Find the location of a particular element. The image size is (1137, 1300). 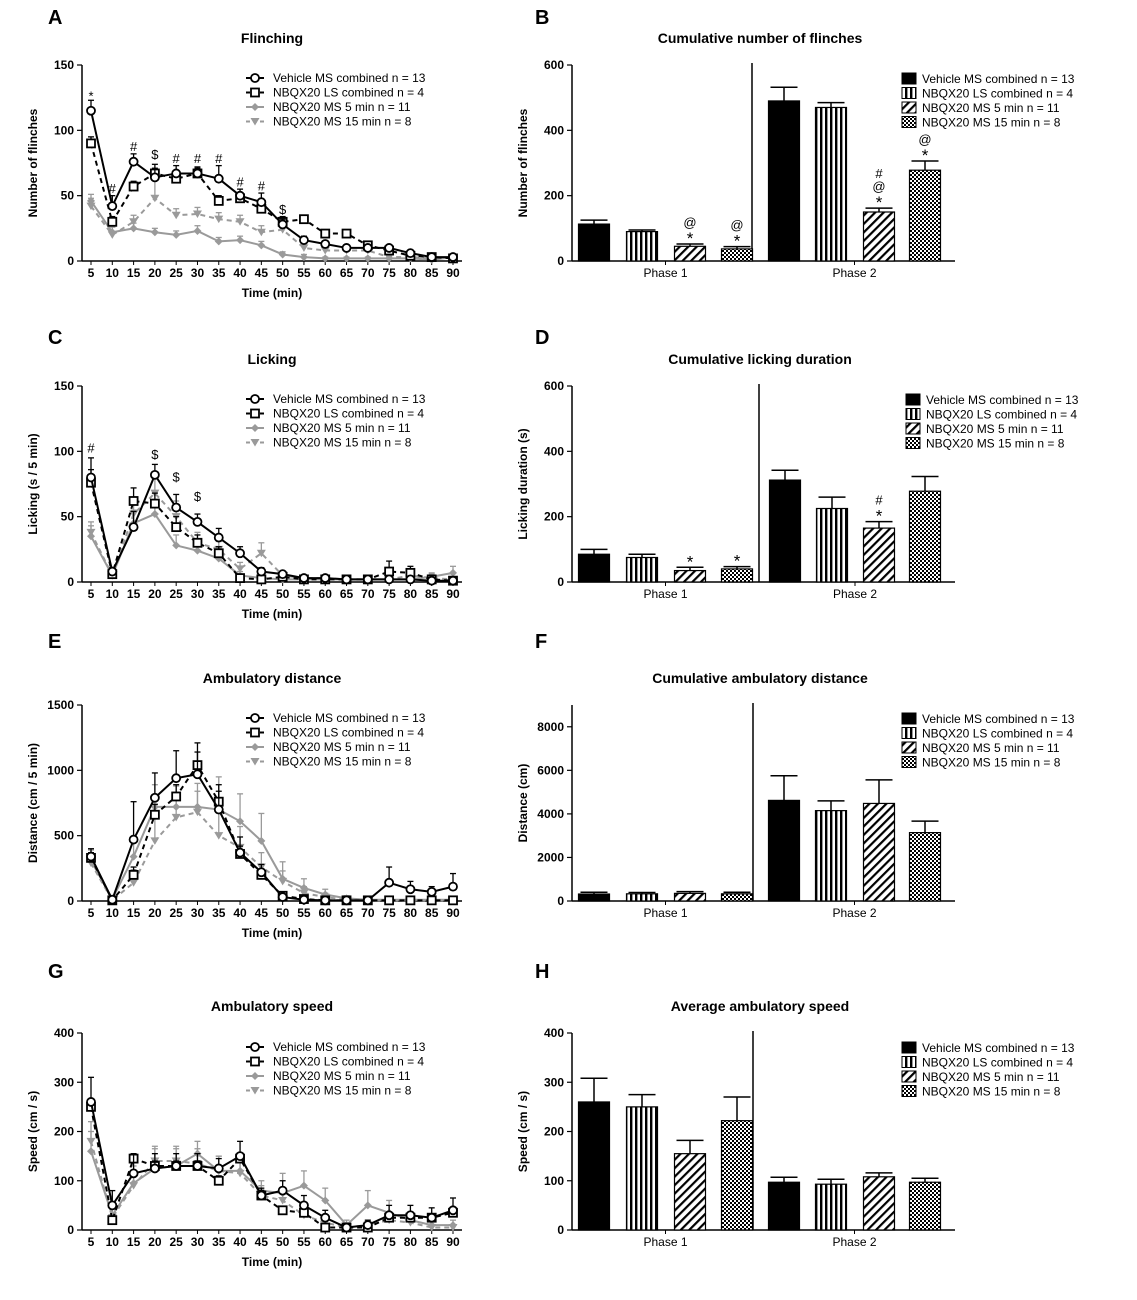

x-tick-label: 25 is located at coordinates (176, 913).